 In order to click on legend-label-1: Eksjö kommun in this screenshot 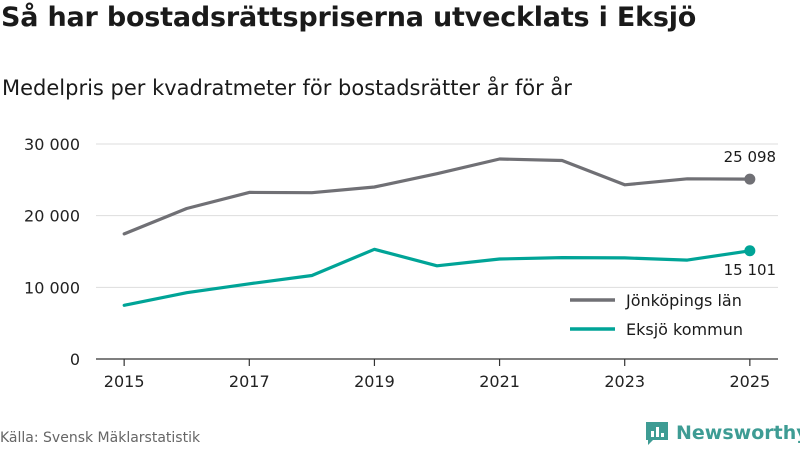, I will do `click(684, 329)`.